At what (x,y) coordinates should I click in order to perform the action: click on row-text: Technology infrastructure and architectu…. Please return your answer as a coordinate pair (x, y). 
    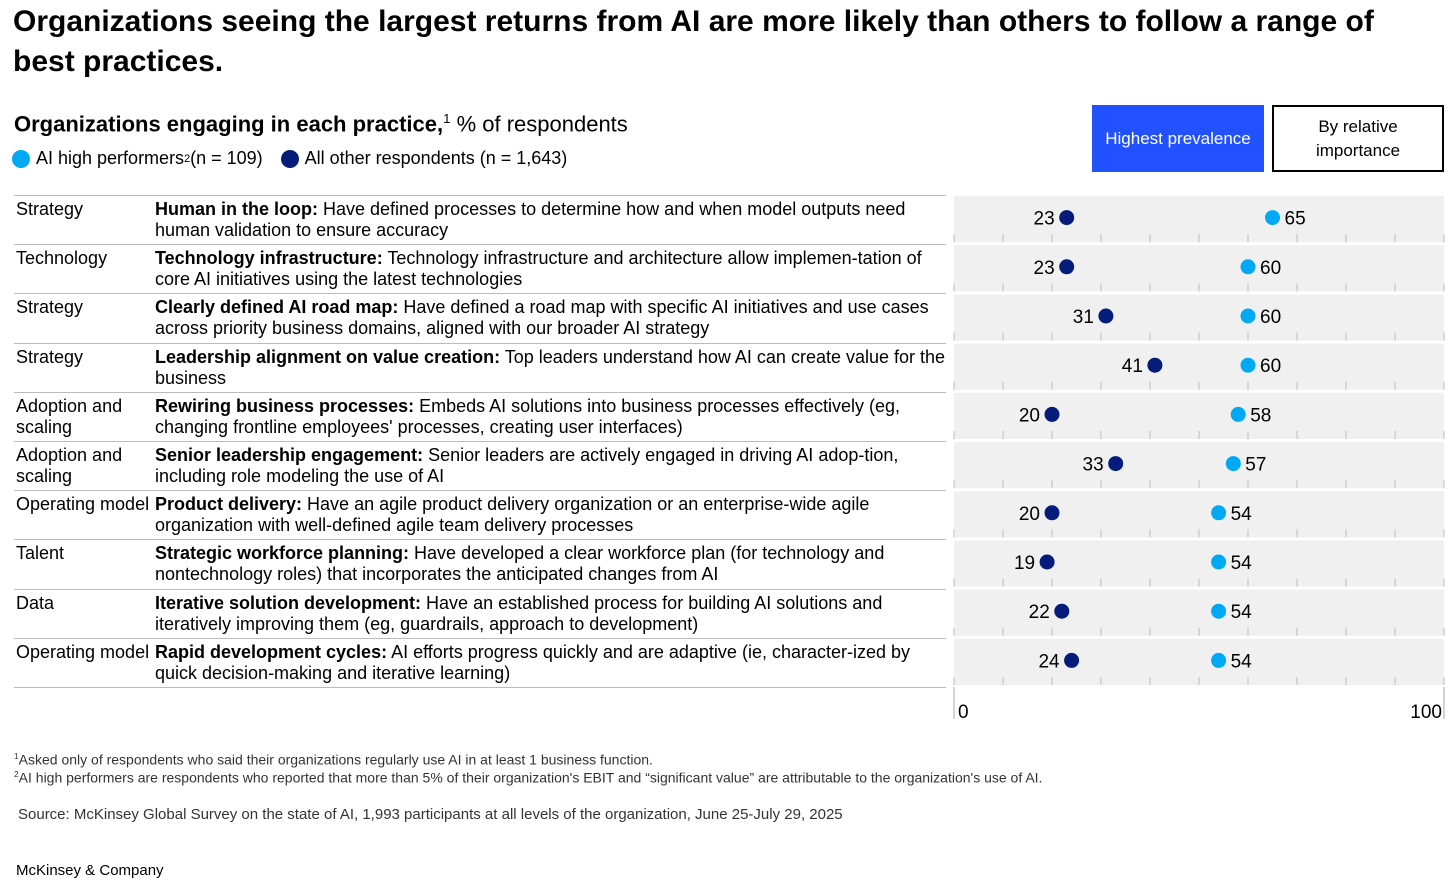
    Looking at the image, I should click on (538, 269).